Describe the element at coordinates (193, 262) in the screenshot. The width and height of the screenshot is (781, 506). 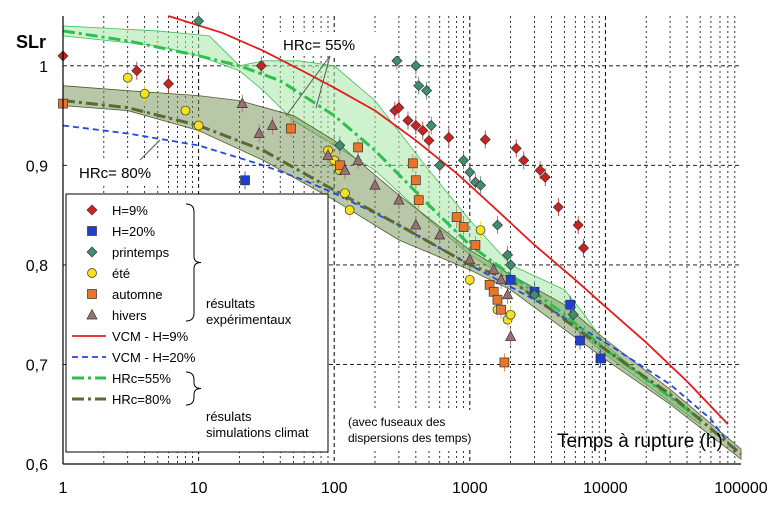
I see `legend-brace-experimental` at that location.